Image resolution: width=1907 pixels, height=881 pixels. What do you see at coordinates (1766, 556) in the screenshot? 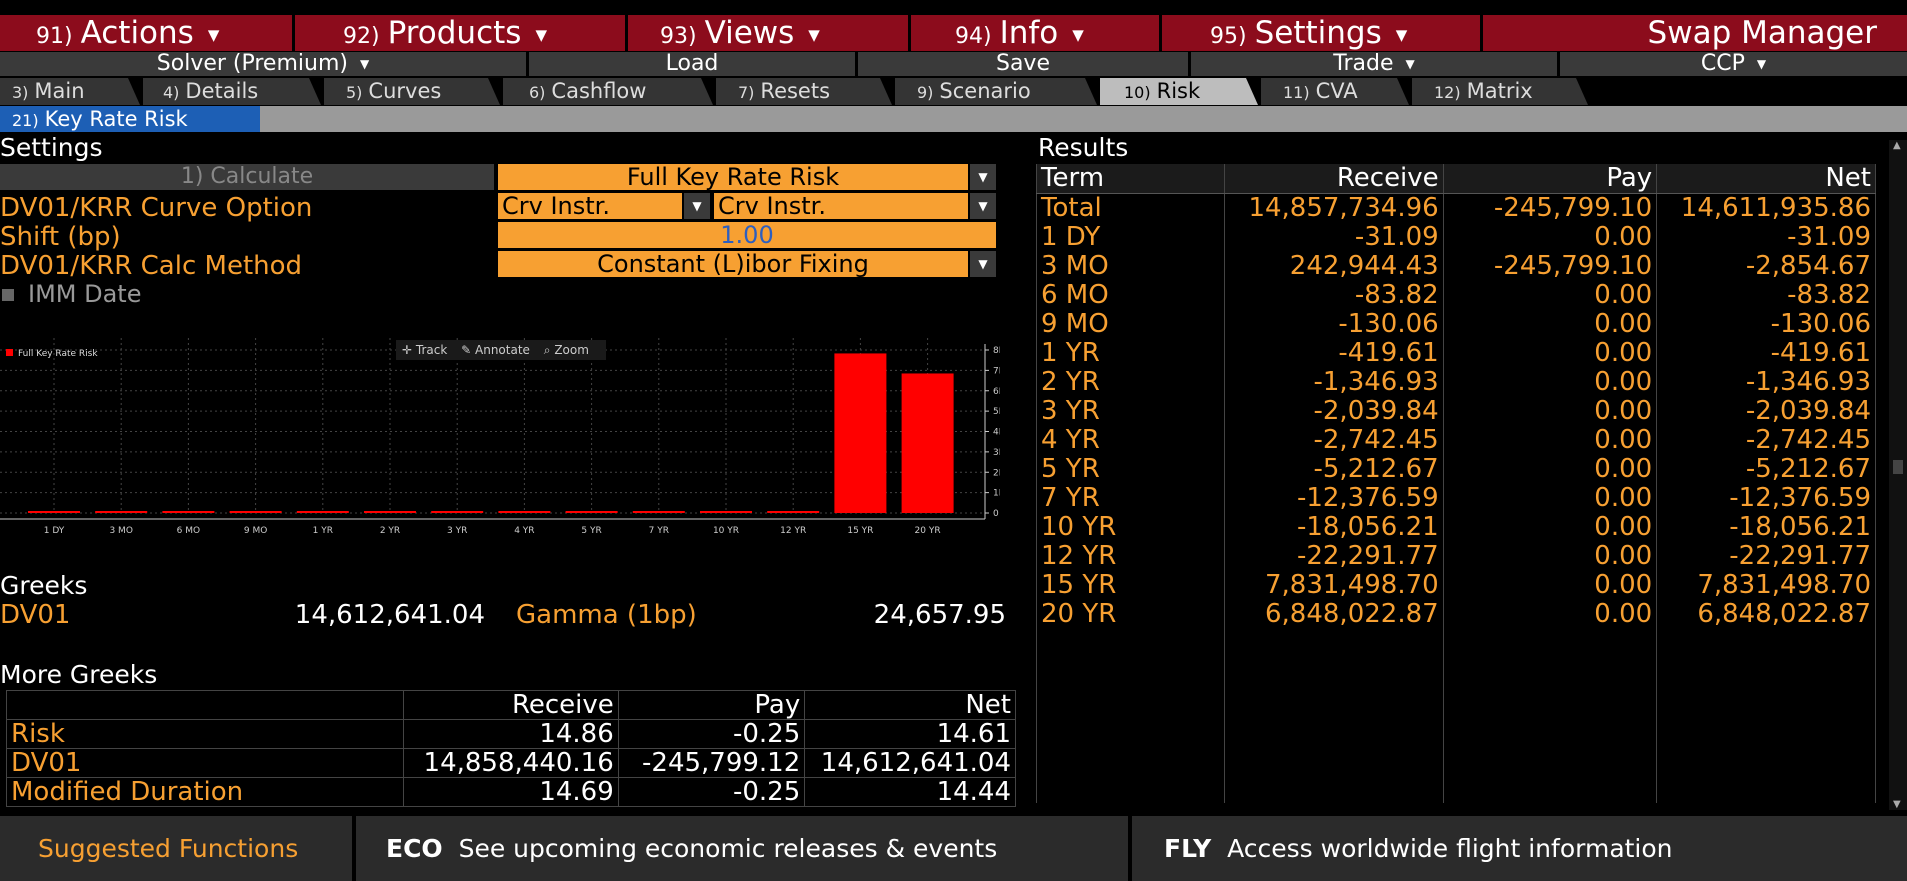
I see `cell-net: -22,291.77` at bounding box center [1766, 556].